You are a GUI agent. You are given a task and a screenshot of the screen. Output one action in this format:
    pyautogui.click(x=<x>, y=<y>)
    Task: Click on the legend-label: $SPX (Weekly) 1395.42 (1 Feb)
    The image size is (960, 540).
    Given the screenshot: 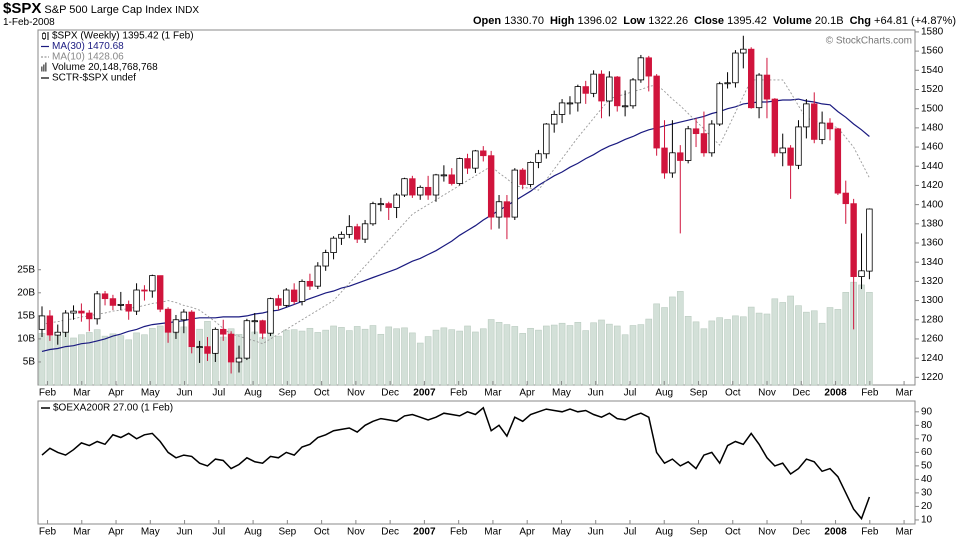 What is the action you would take?
    pyautogui.click(x=123, y=36)
    